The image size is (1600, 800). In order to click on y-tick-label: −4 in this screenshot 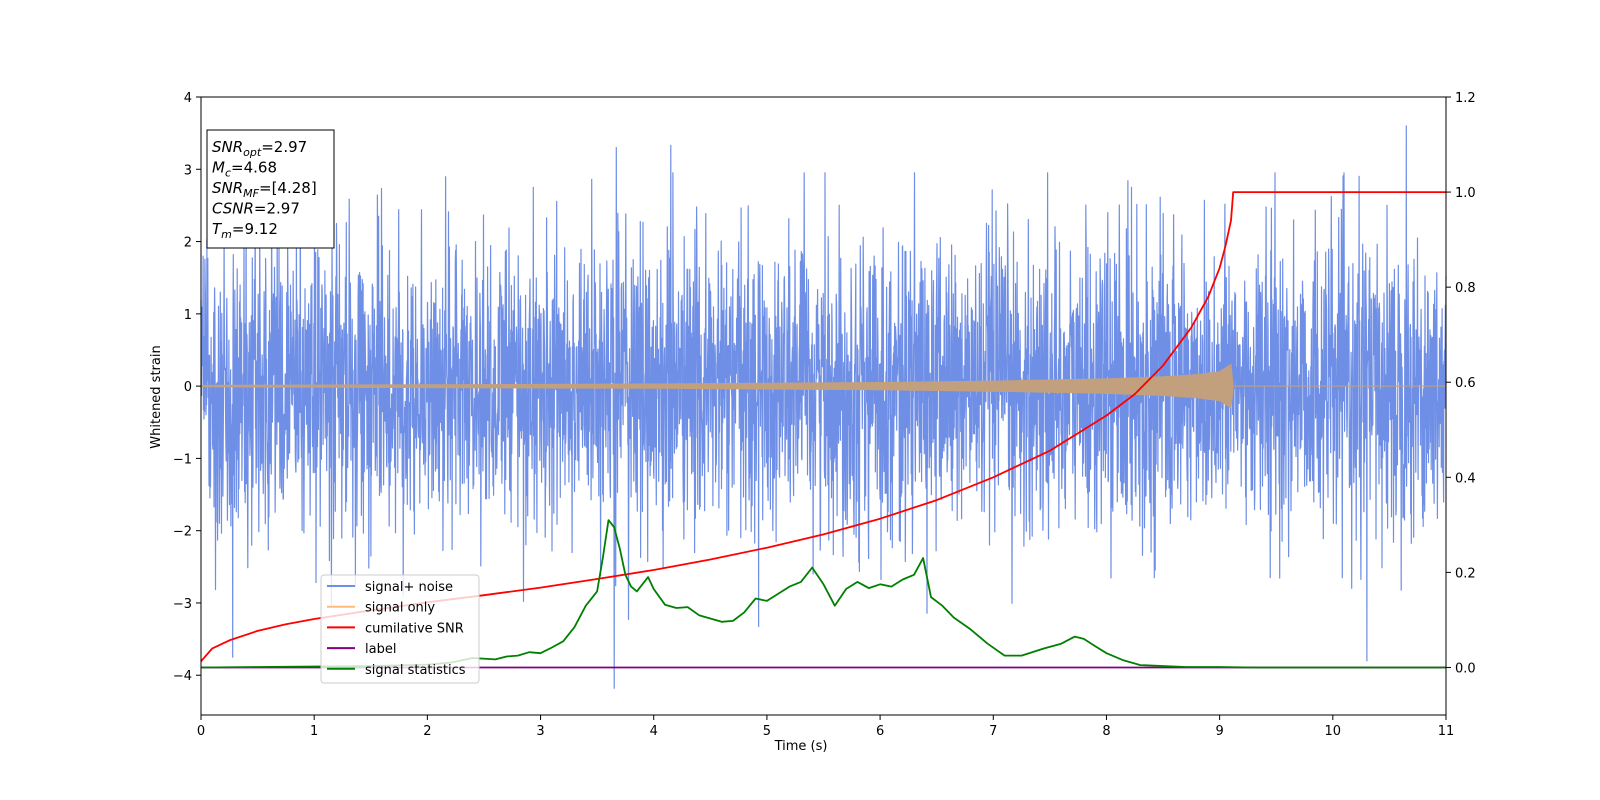, I will do `click(182, 676)`.